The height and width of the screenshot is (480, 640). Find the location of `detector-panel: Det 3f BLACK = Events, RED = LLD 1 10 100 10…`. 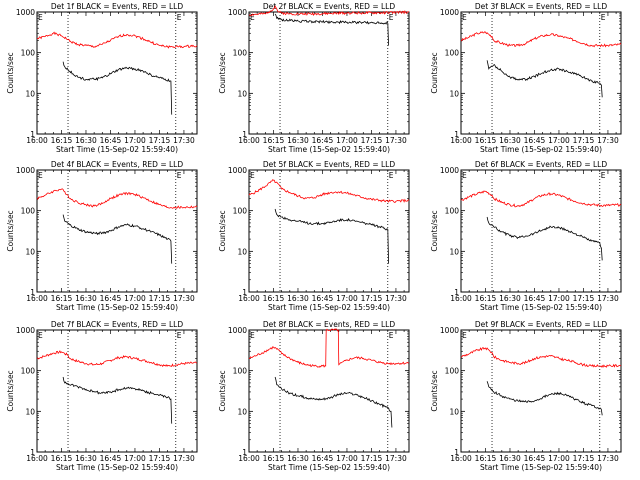

detector-panel: Det 3f BLACK = Events, RED = LLD 1 10 100 10… is located at coordinates (526, 78).